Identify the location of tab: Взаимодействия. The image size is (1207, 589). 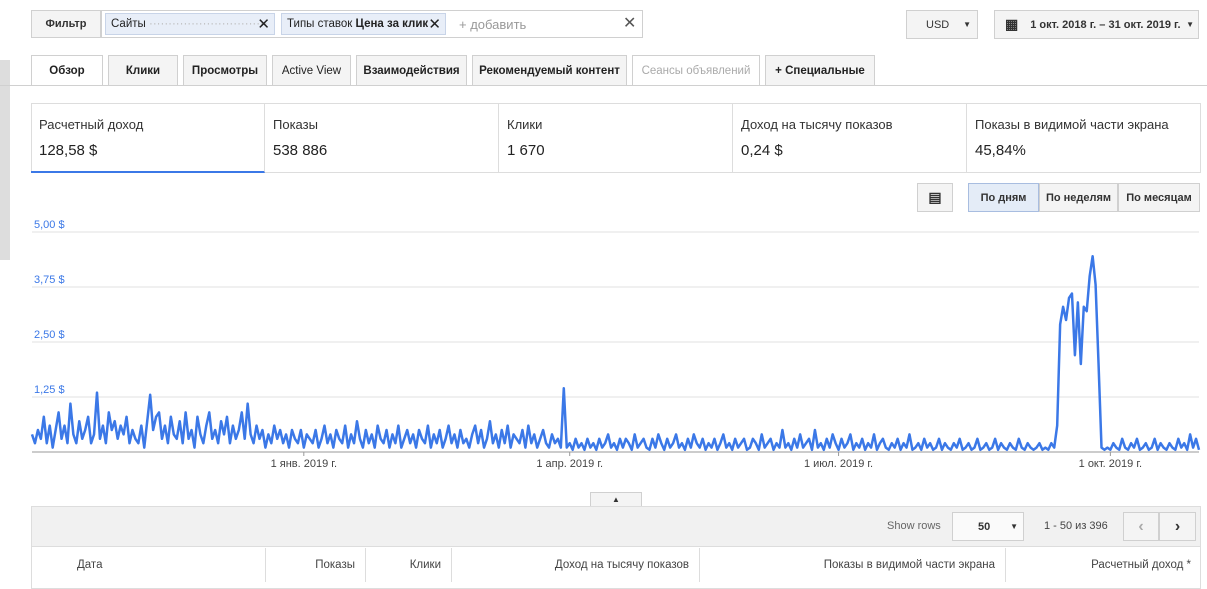
(411, 70).